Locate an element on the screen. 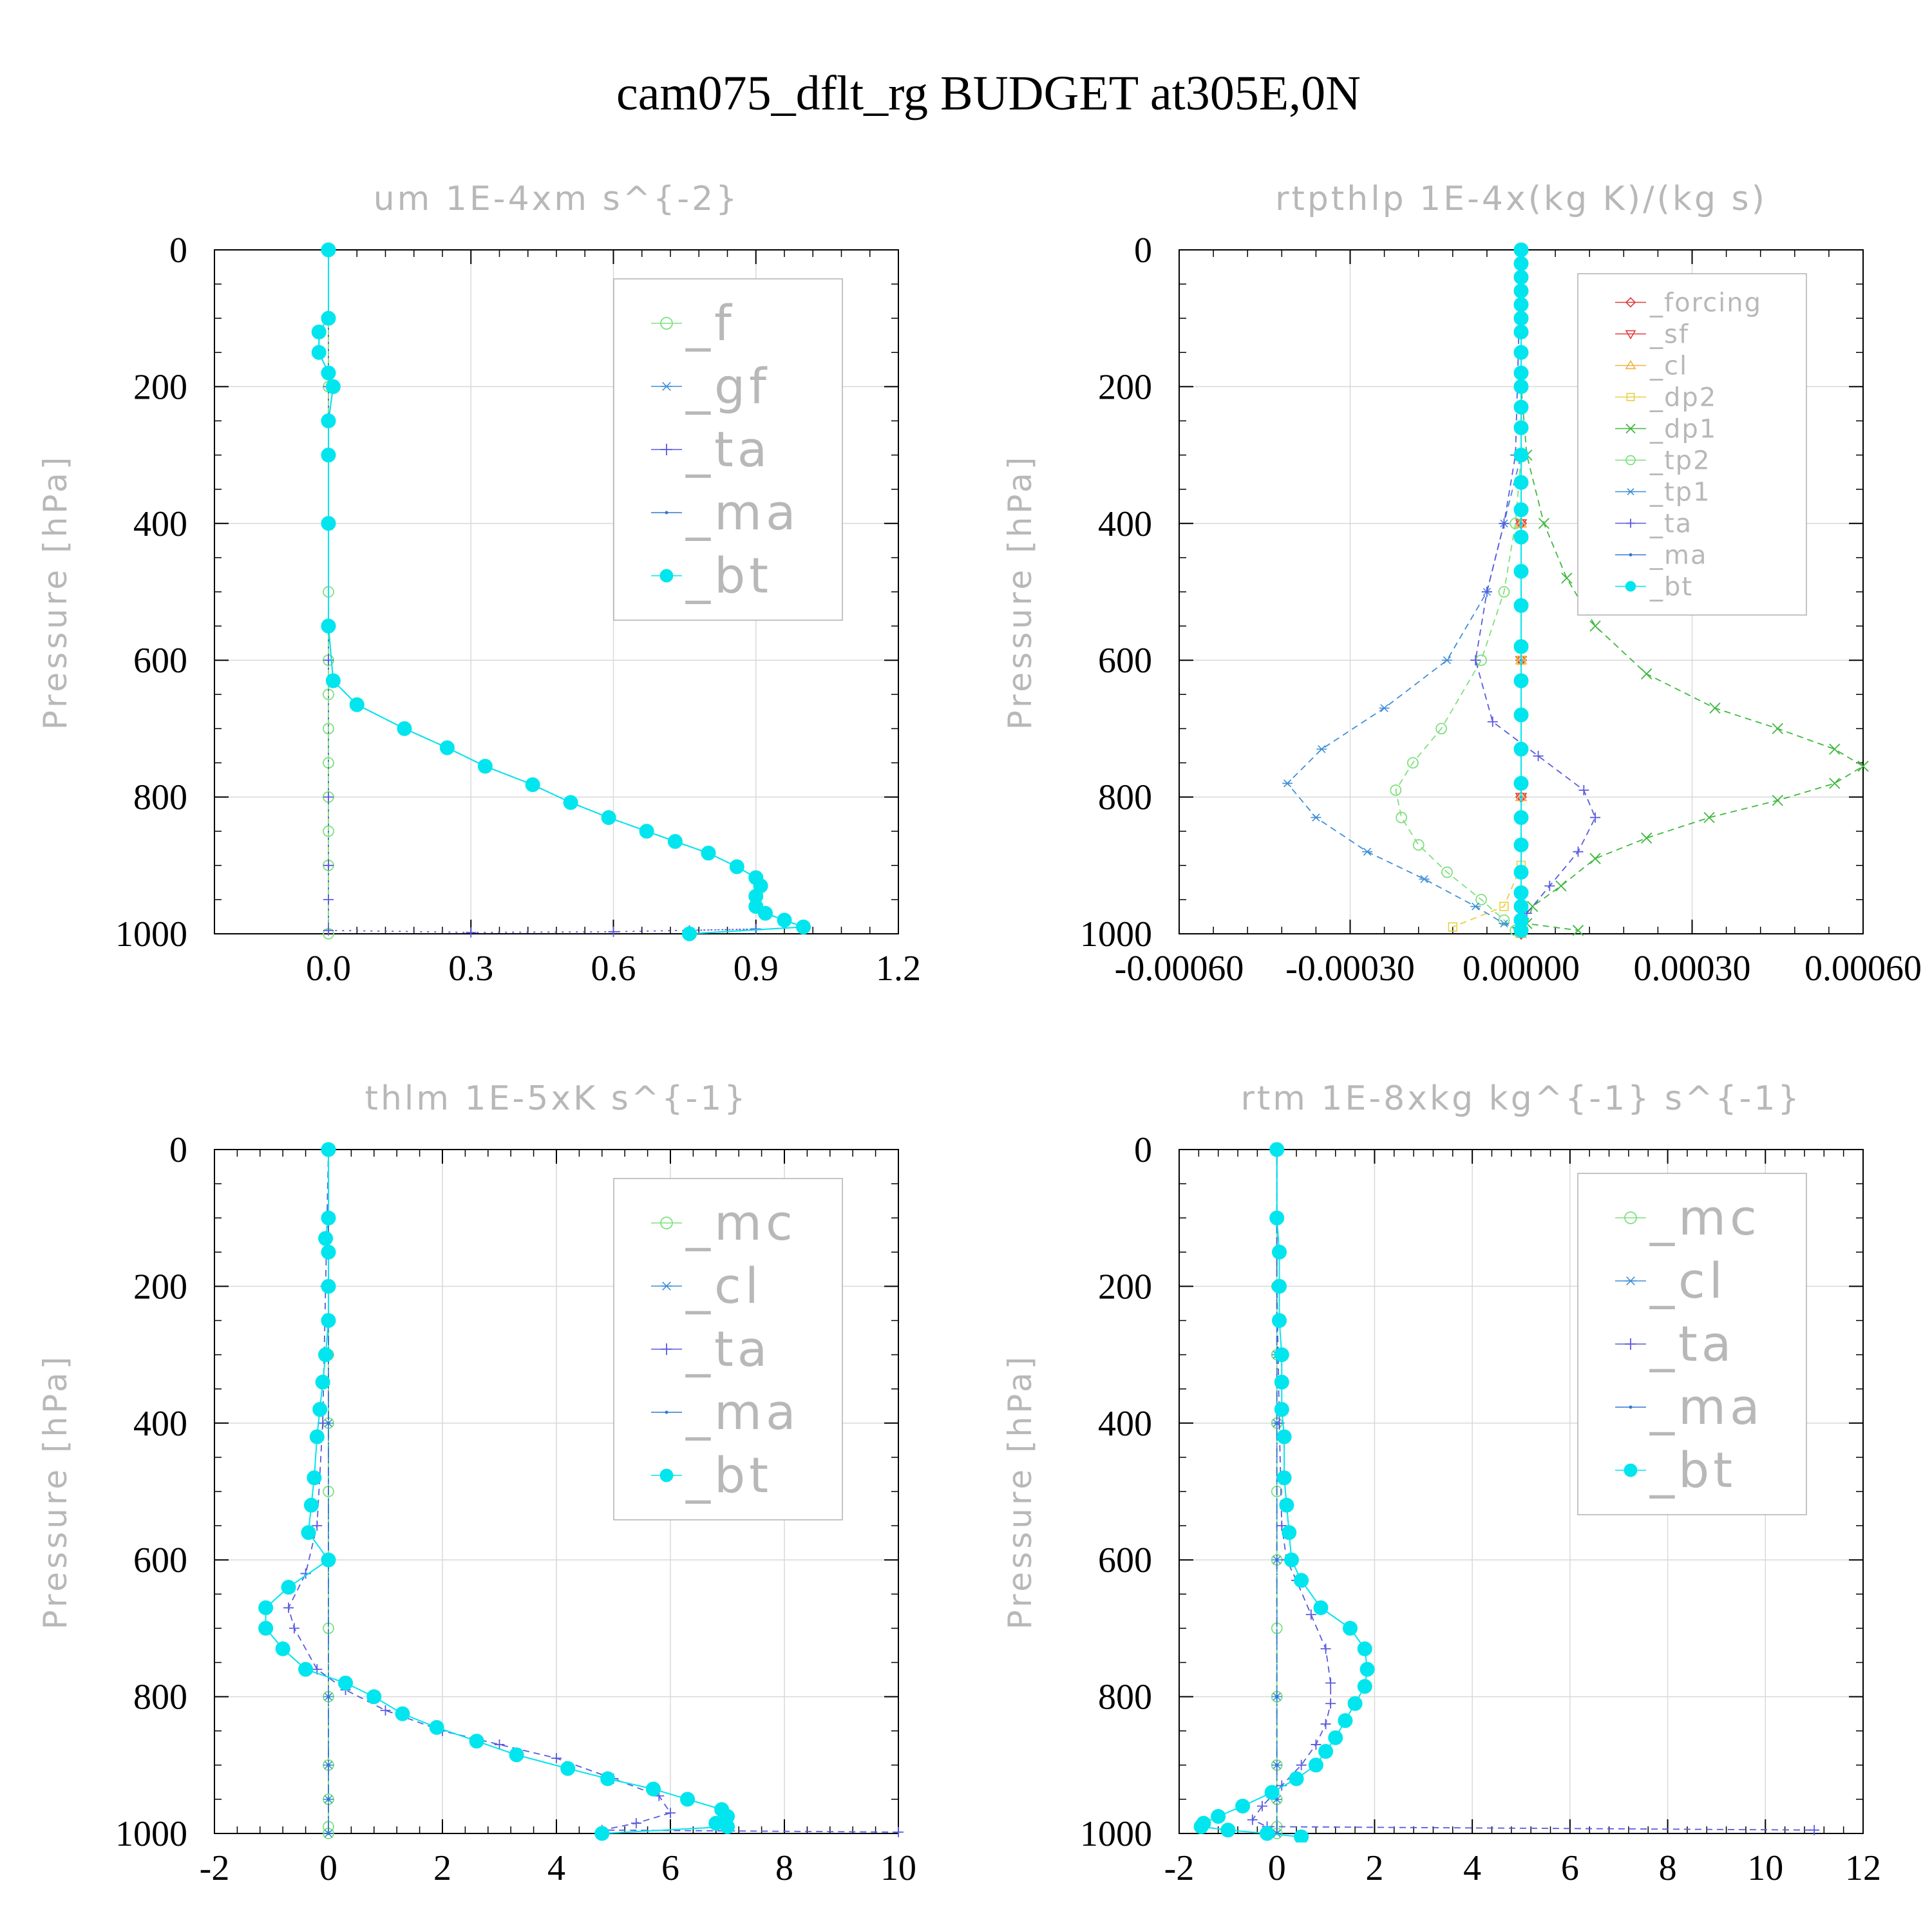 The width and height of the screenshot is (1932, 1932). legend-label: _mc is located at coordinates (1705, 1218).